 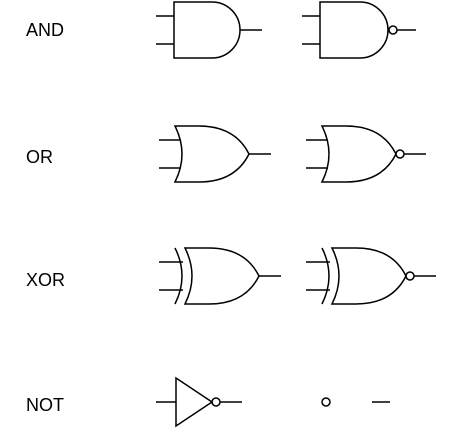 What do you see at coordinates (371, 276) in the screenshot?
I see `xnor-gate-icon` at bounding box center [371, 276].